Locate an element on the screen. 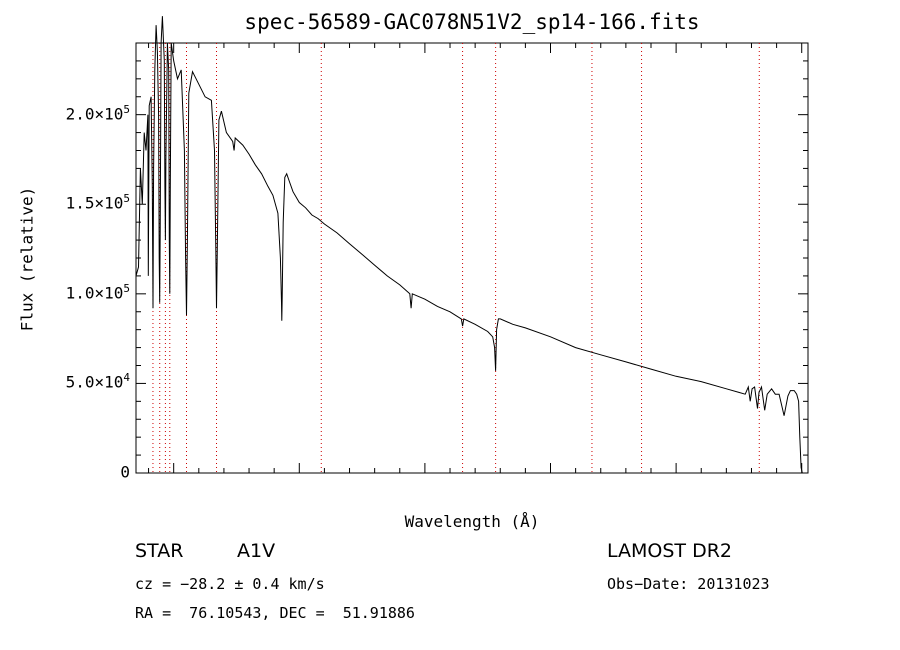 The height and width of the screenshot is (650, 900). y-tick-label: 1.0×105 is located at coordinates (98, 292).